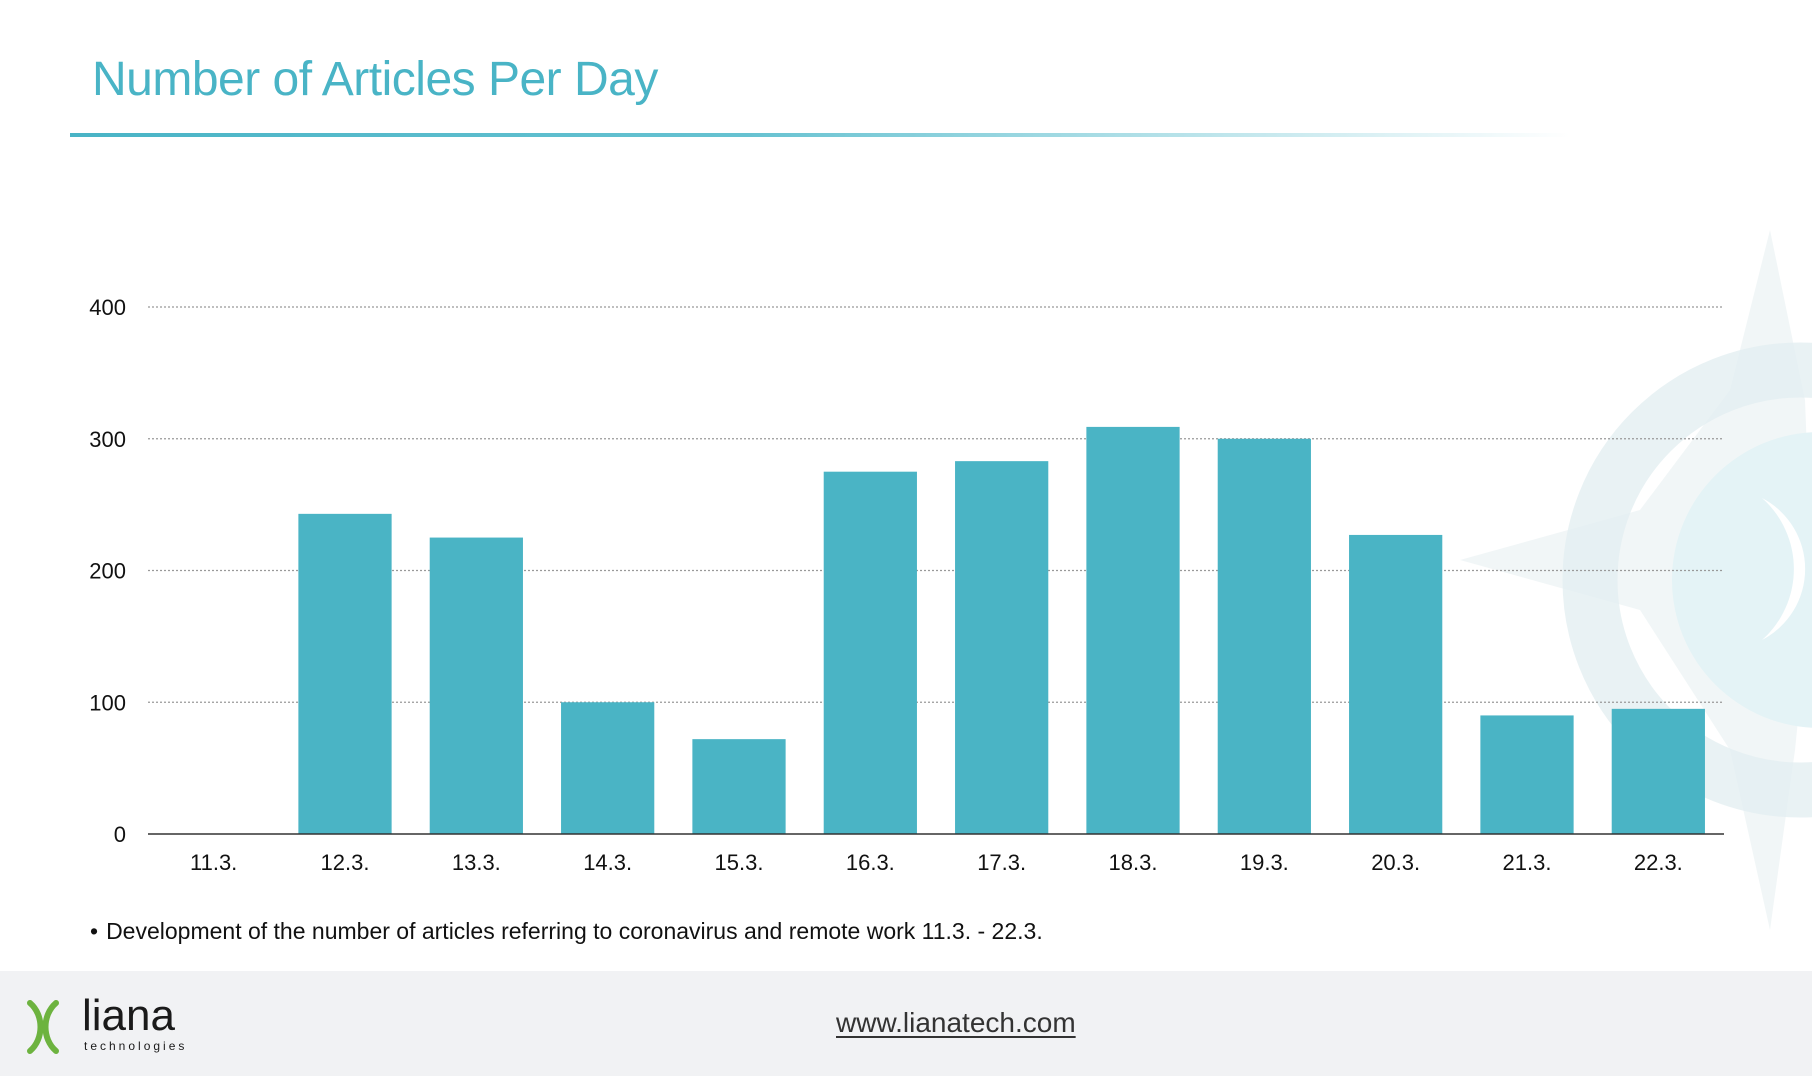 The height and width of the screenshot is (1076, 1812). Describe the element at coordinates (43, 1027) in the screenshot. I see `liana-logo-icon` at that location.